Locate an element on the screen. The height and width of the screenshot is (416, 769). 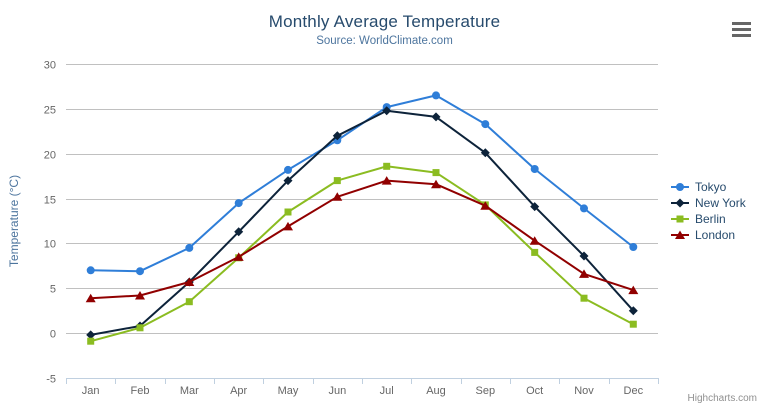
legend-label-berlin: Berlin is located at coordinates (710, 219).